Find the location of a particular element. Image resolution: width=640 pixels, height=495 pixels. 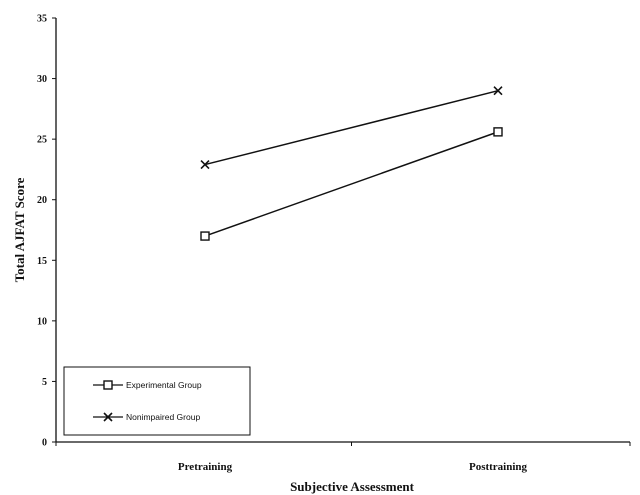

y-tick-label: 30 is located at coordinates (42, 79).